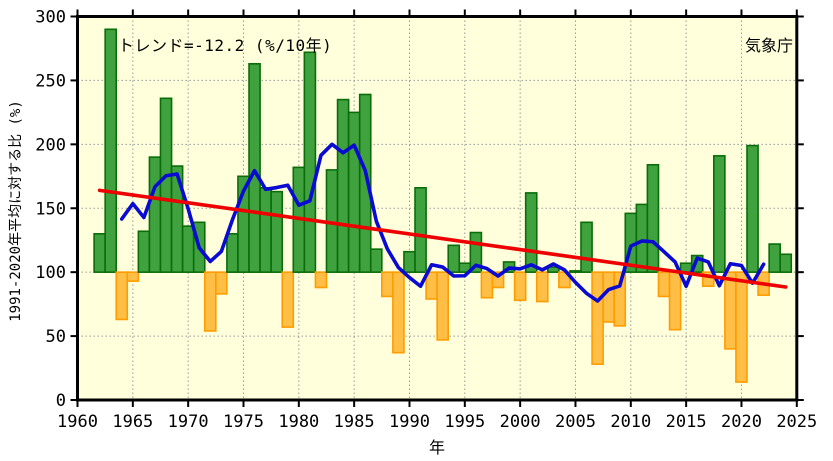 This screenshot has width=833, height=461. Describe the element at coordinates (387, 284) in the screenshot. I see `bar-1988` at that location.